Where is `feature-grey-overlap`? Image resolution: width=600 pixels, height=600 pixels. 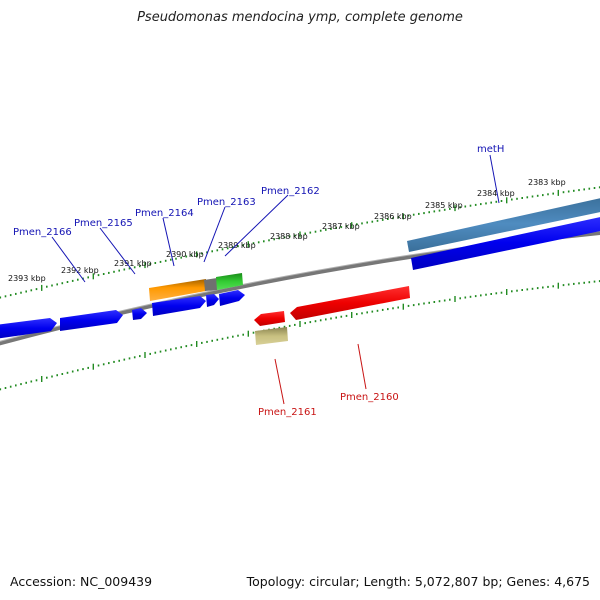
feature-grey-overlap is located at coordinates (210, 284).